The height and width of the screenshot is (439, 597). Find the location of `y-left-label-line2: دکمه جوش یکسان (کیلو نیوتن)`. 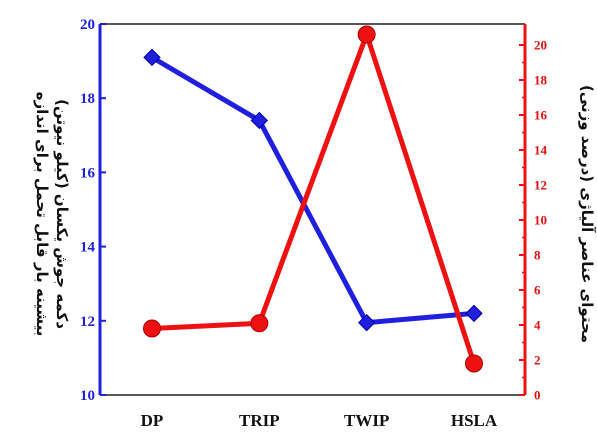

y-left-label-line2: دکمه جوش یکسان (کیلو نیوتن) is located at coordinates (62, 214).